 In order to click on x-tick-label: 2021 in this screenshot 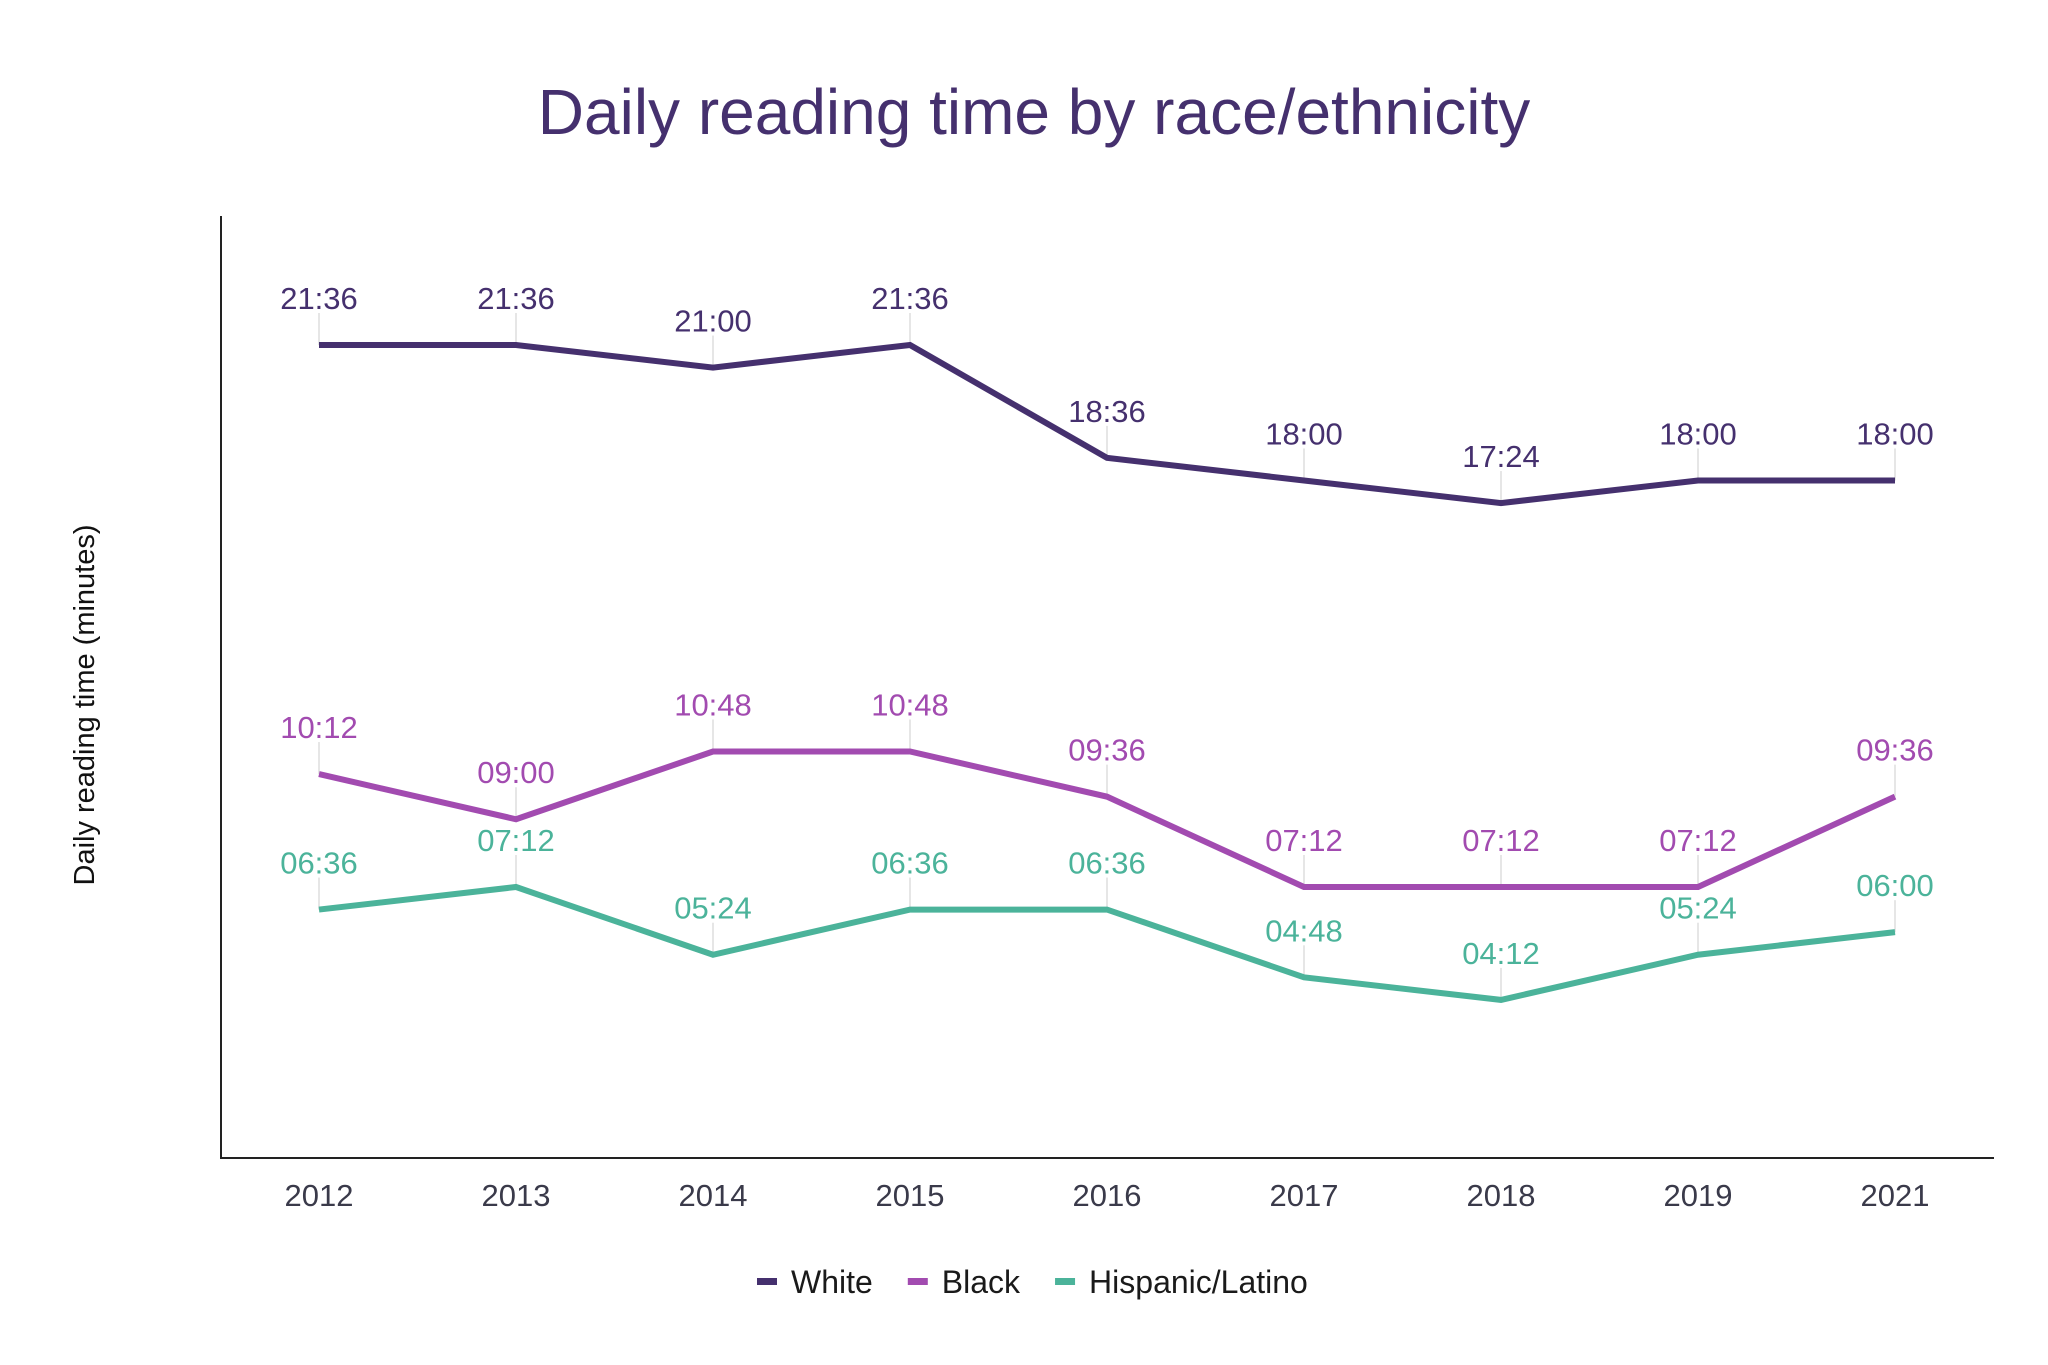, I will do `click(1895, 1195)`.